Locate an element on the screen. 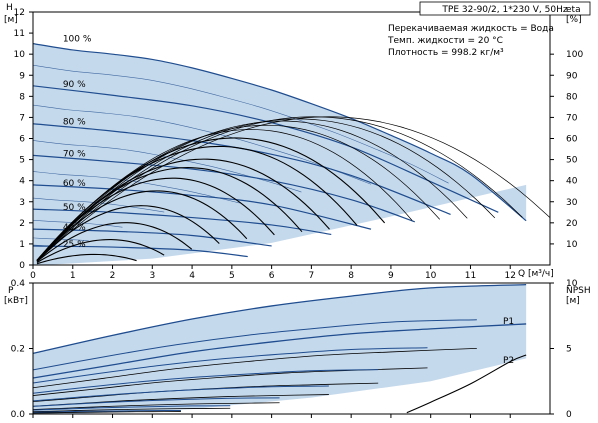  y-tick-label: 3 is located at coordinates (22, 203).